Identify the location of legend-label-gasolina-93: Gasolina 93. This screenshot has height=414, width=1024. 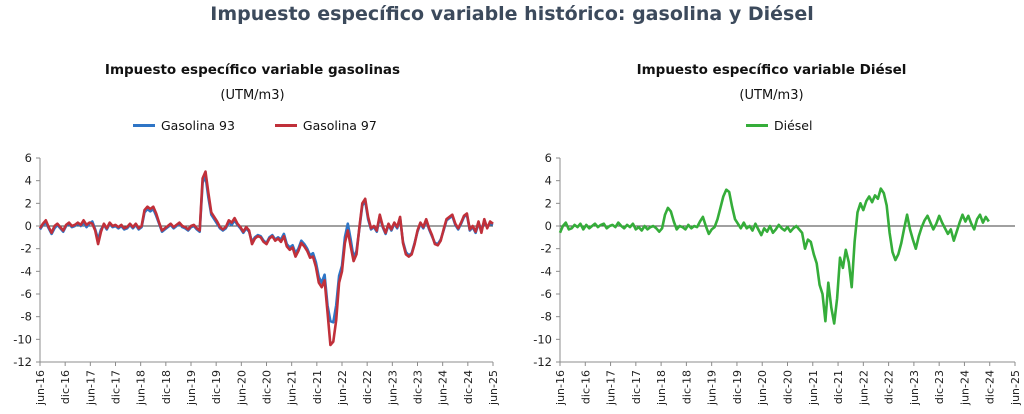
(198, 125).